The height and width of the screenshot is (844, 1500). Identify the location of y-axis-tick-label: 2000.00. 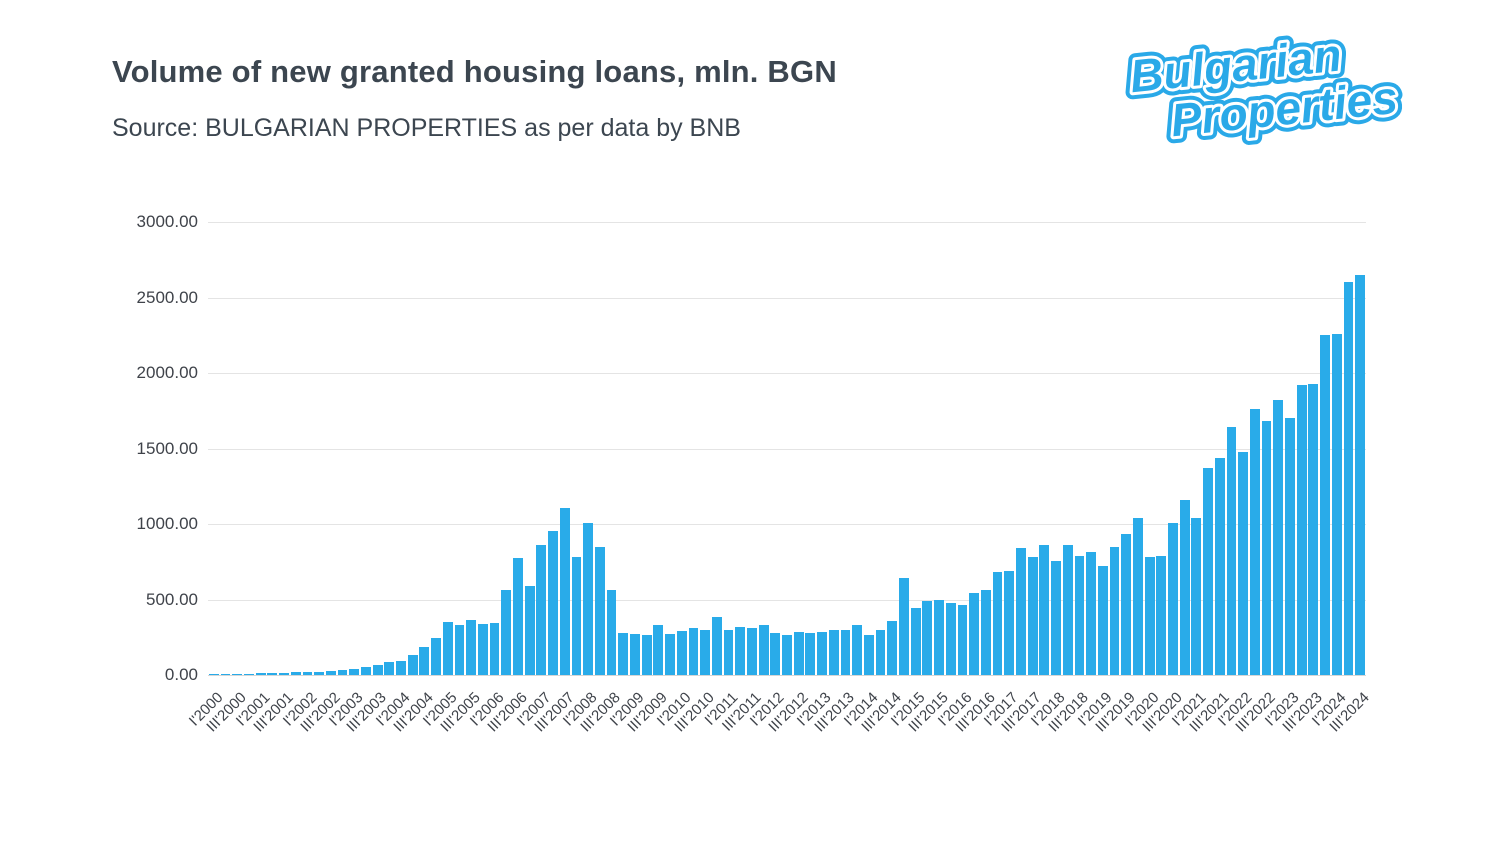
(167, 372).